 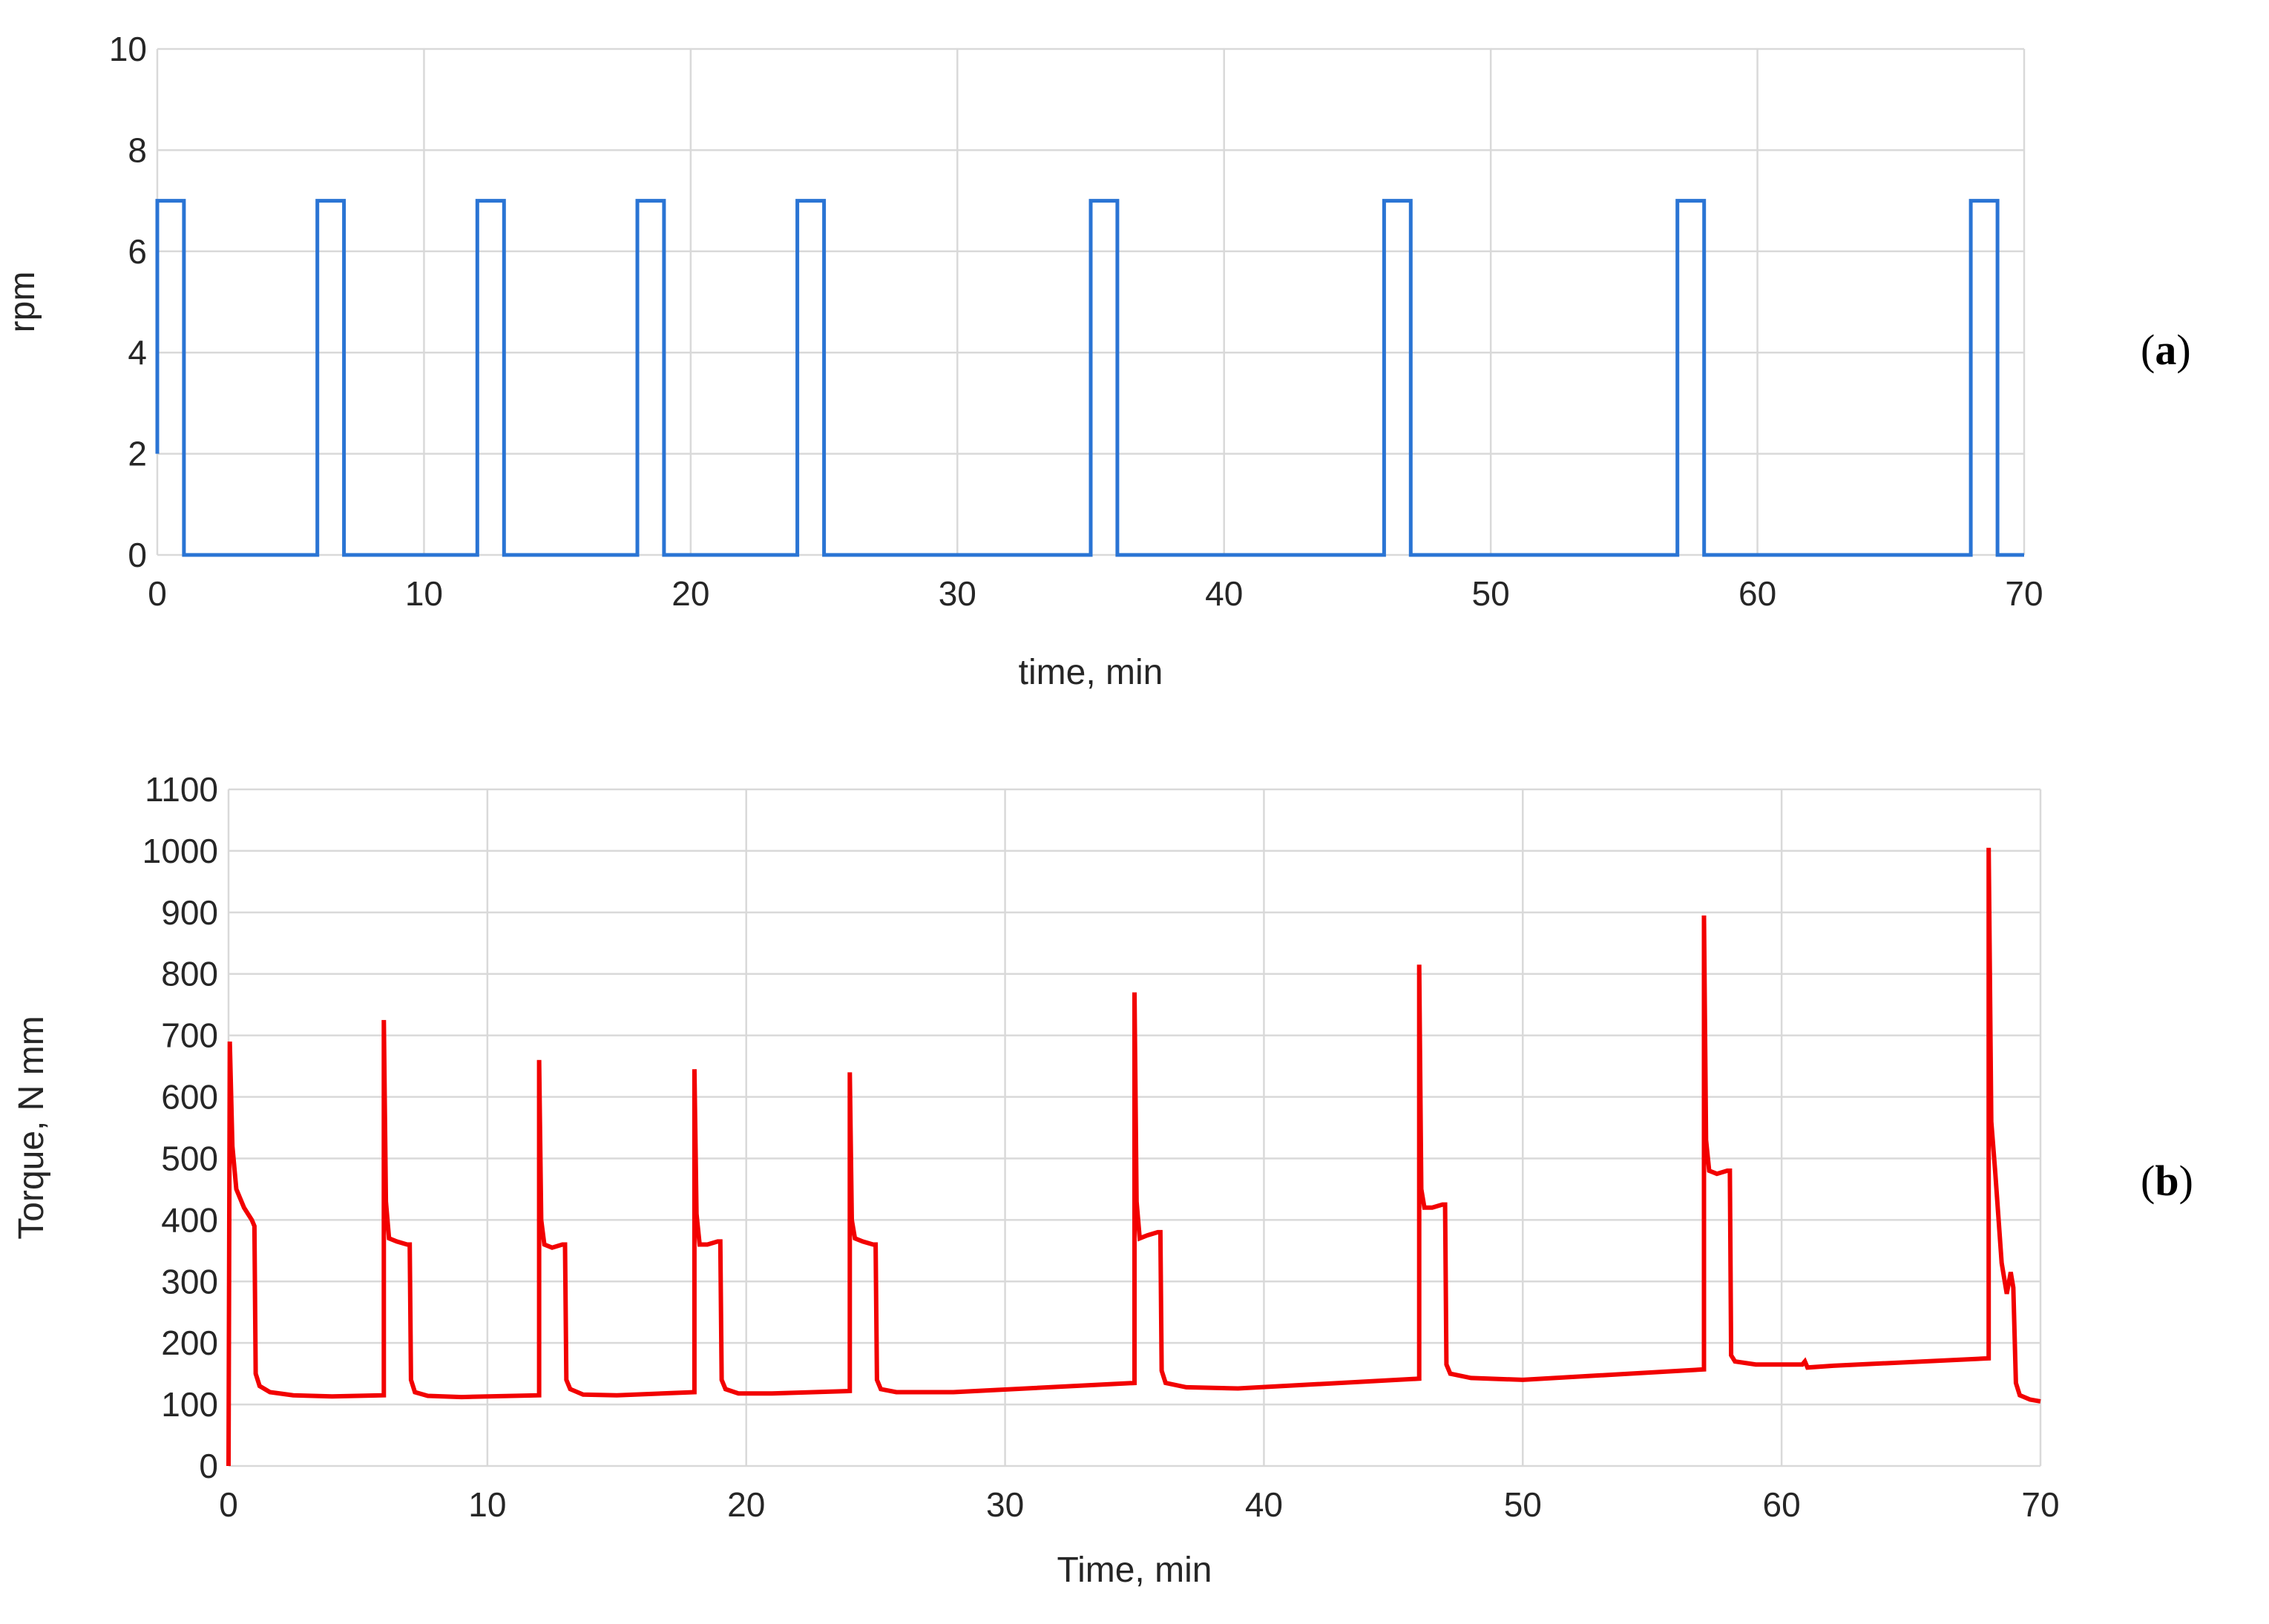 I want to click on y-tick-label: 400, so click(x=189, y=1219).